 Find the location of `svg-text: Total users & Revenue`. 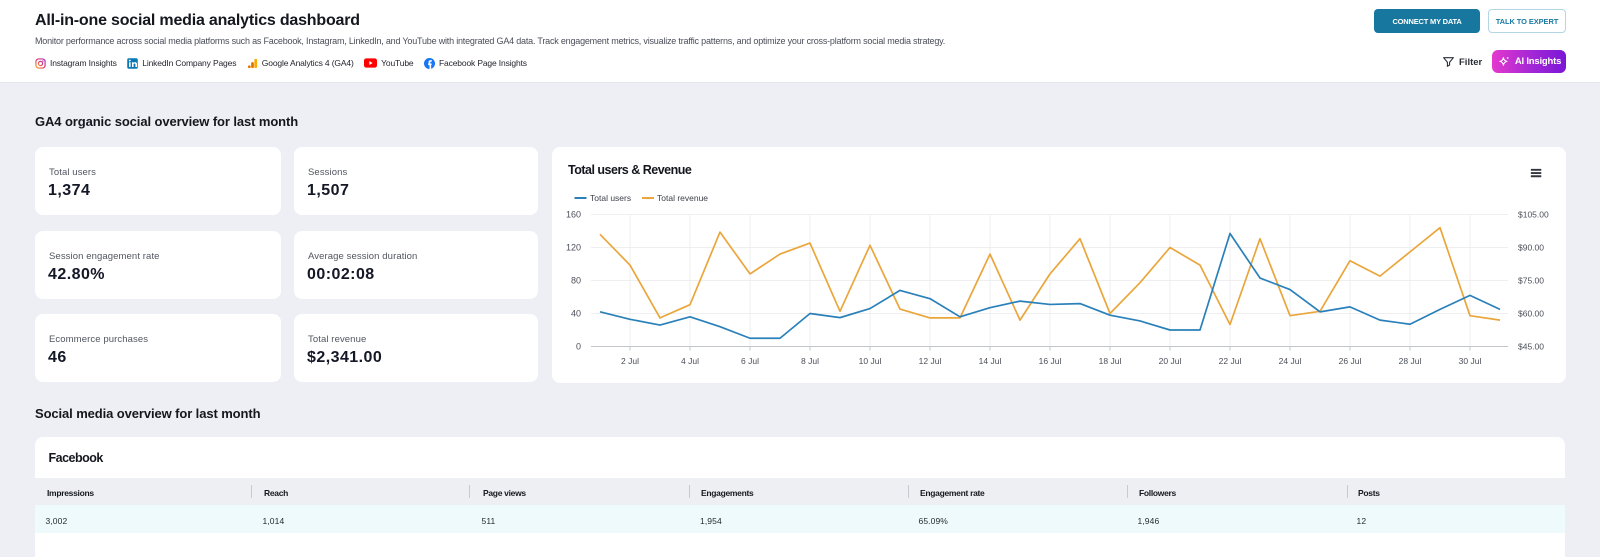

svg-text: Total users & Revenue is located at coordinates (630, 170).